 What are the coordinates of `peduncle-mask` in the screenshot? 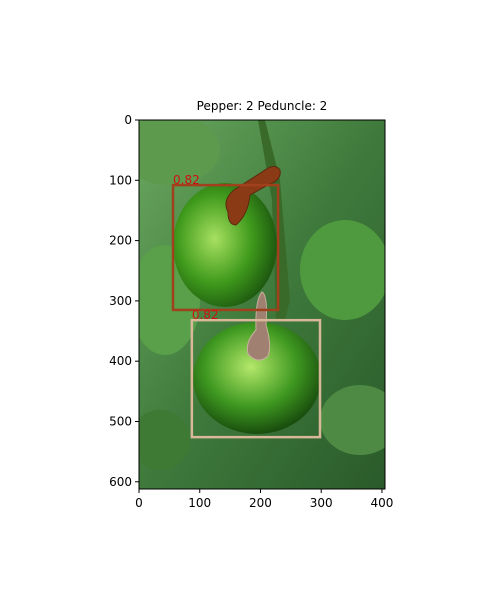 It's located at (253, 196).